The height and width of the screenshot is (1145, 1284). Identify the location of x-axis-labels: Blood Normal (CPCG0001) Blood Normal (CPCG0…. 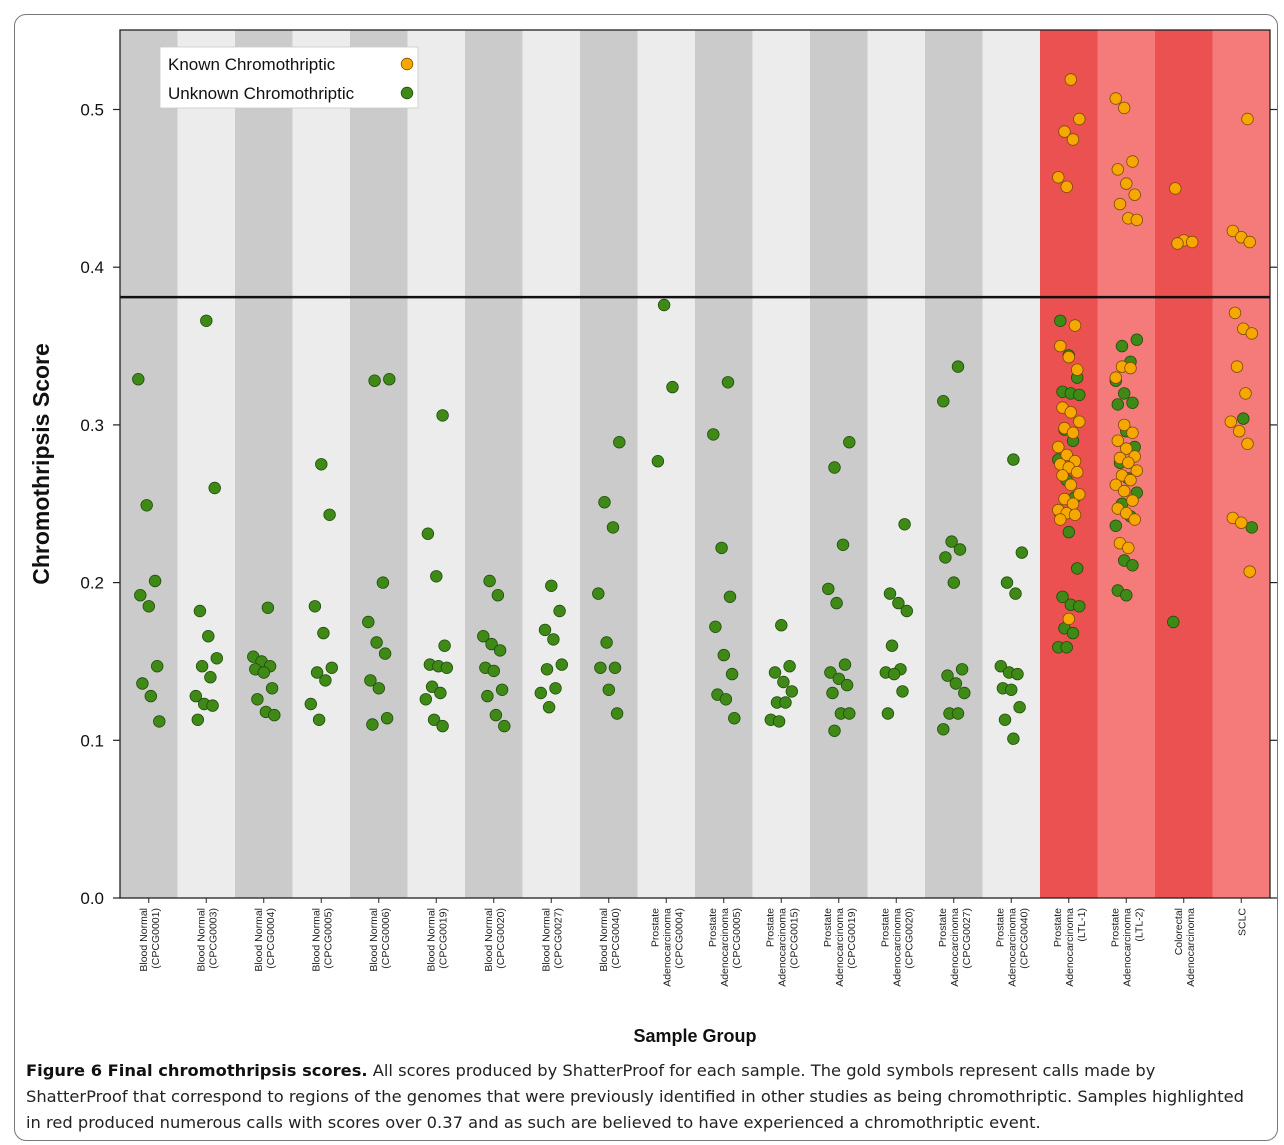
(693, 942).